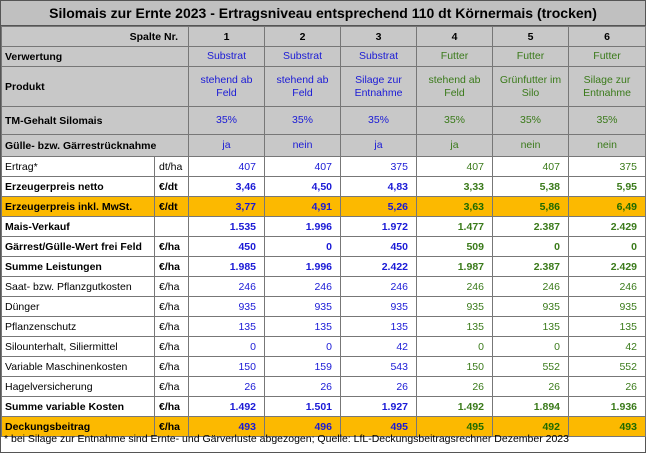 This screenshot has width=646, height=453. I want to click on table-row: Hagelversicherung €/ha 26 26 26 26 26 26, so click(323, 386).